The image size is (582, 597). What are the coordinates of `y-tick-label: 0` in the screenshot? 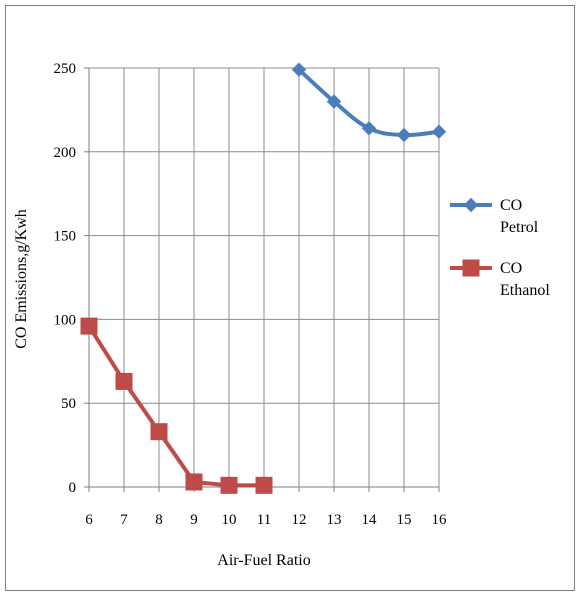 It's located at (73, 488).